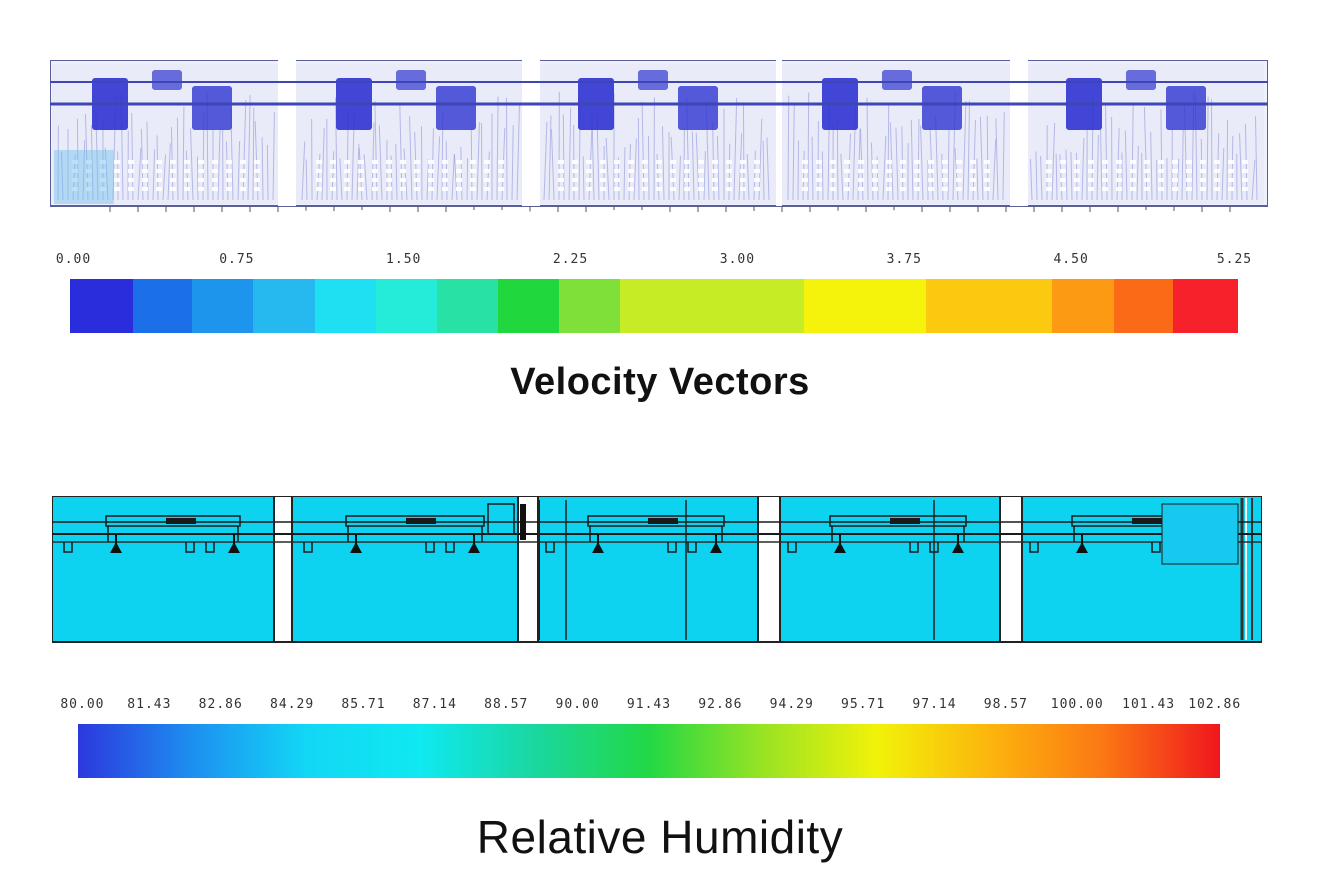 Image resolution: width=1320 pixels, height=892 pixels. What do you see at coordinates (649, 704) in the screenshot?
I see `humidity-tick-label: 91.43` at bounding box center [649, 704].